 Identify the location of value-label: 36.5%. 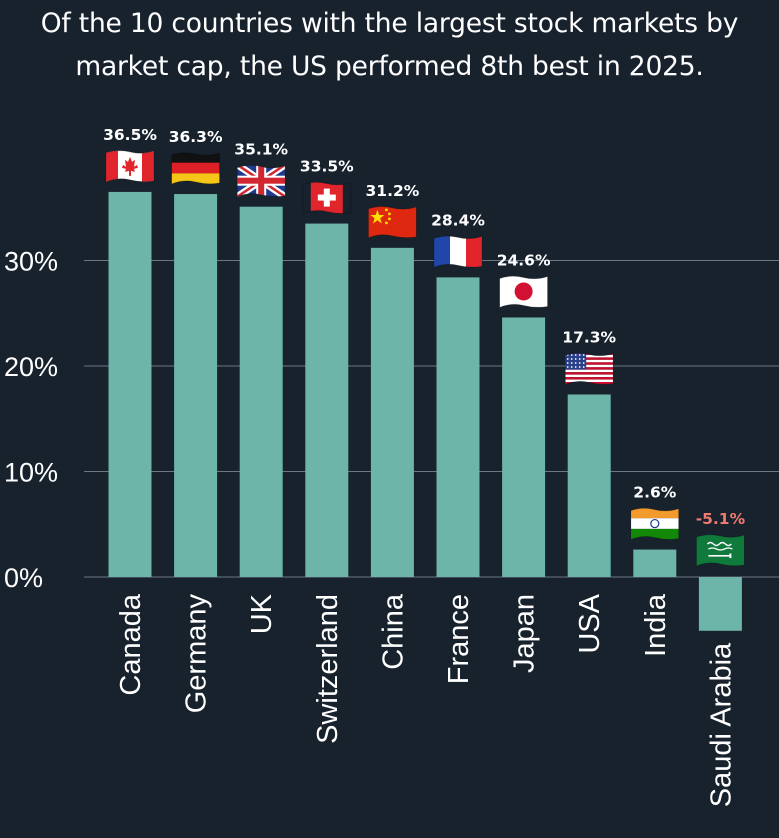
(130, 135).